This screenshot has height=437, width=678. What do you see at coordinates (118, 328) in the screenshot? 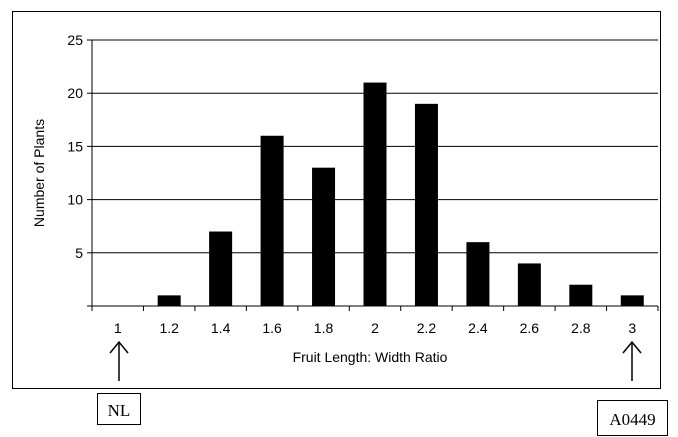
I see `x-tick-label: 1` at bounding box center [118, 328].